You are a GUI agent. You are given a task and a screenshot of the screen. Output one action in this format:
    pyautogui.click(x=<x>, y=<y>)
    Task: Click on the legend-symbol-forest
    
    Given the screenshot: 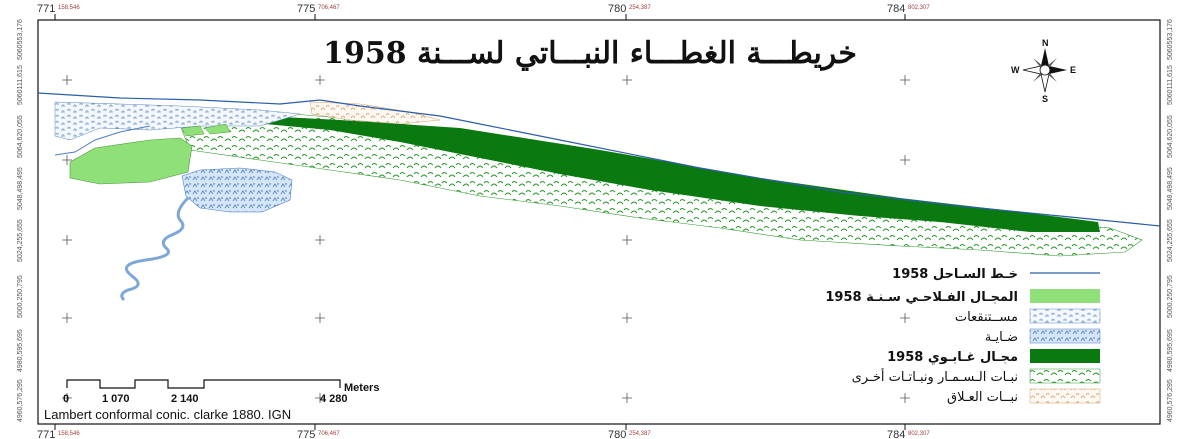 What is the action you would take?
    pyautogui.click(x=1065, y=356)
    